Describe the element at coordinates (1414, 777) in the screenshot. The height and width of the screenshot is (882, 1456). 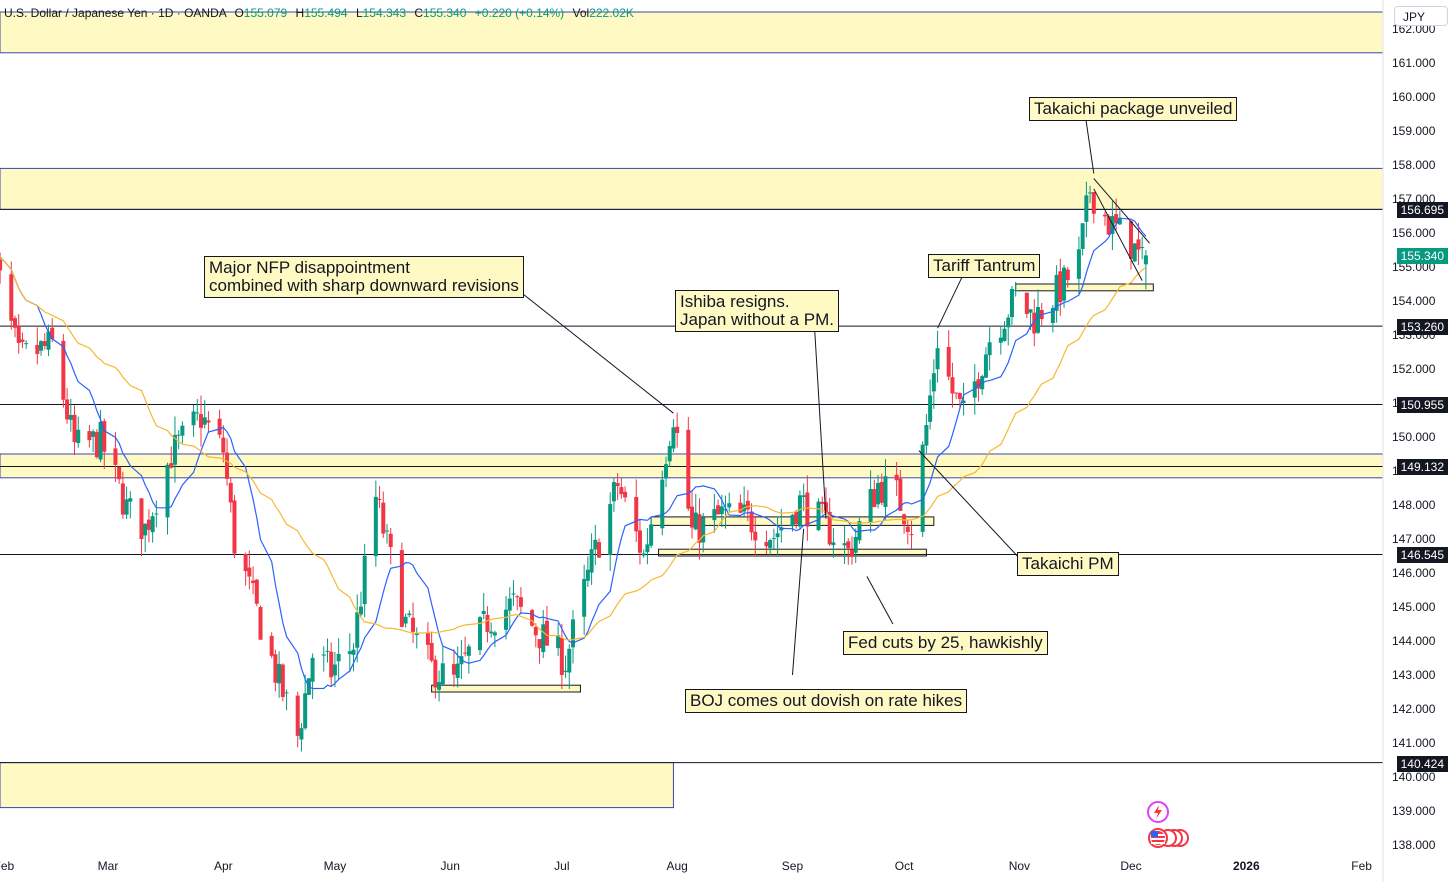
I see `y-tick-label: 140.000` at that location.